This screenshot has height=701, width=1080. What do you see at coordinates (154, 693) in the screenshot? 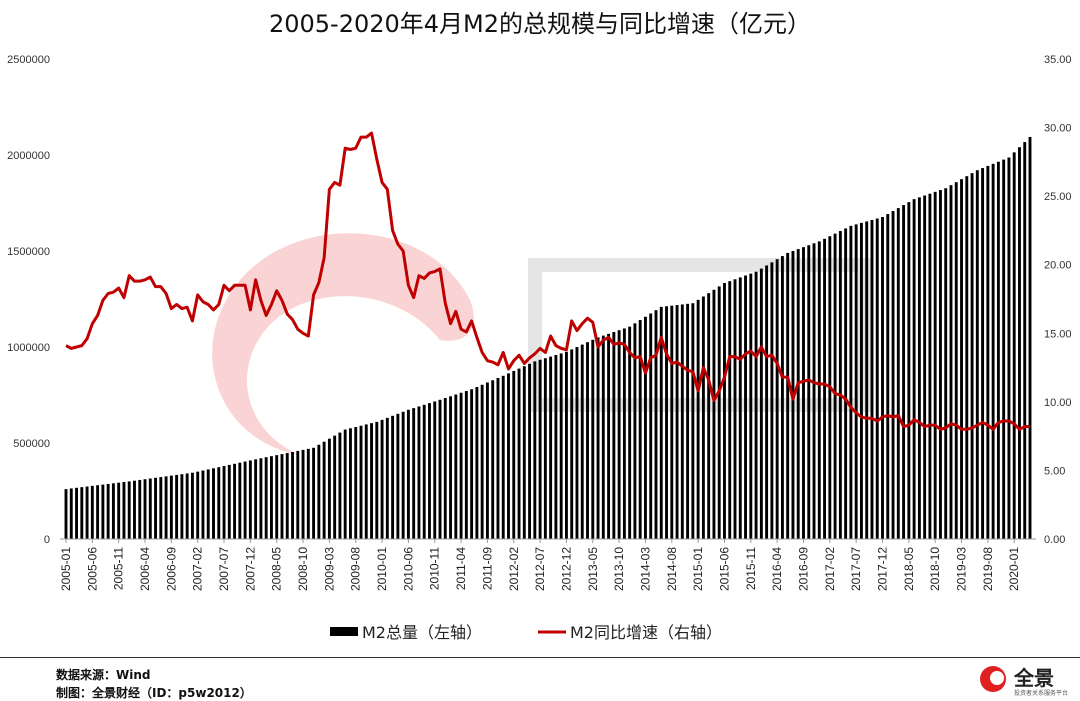
I see `chart-maker-note: 制图：全景财经（ID：p5w2012）` at bounding box center [154, 693].